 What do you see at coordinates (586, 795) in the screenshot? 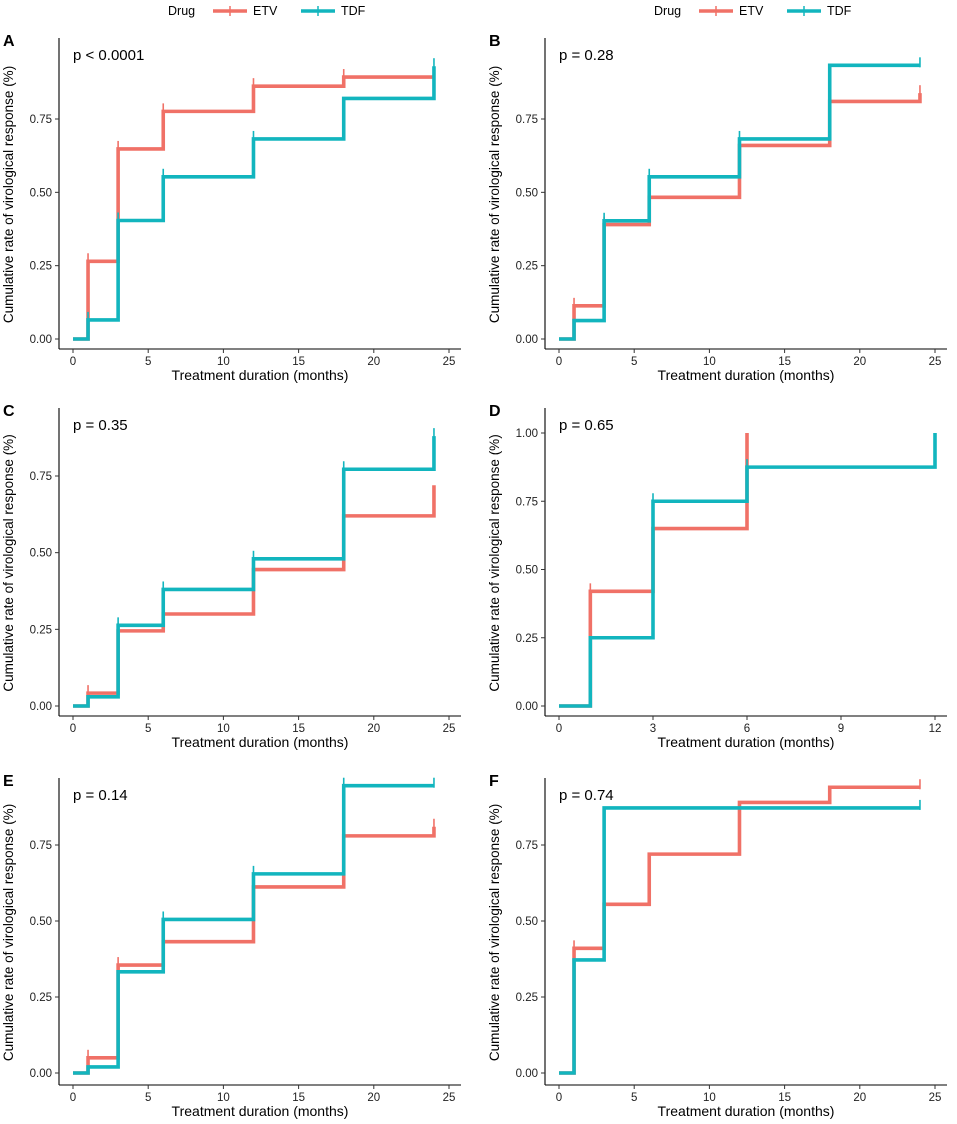
I see `p-value-annotation: p = 0.74` at bounding box center [586, 795].